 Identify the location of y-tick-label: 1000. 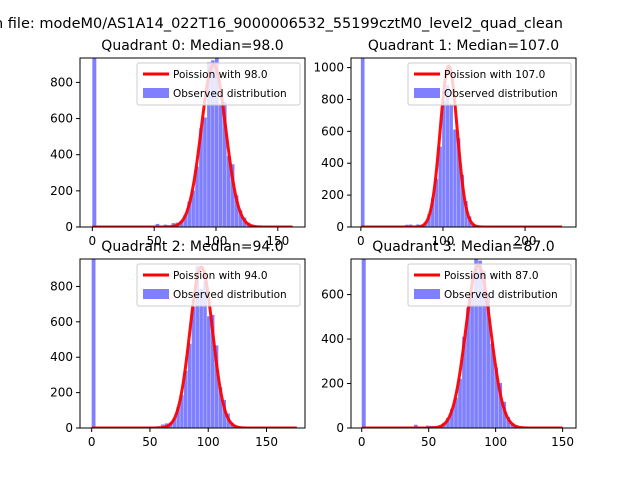
(328, 68).